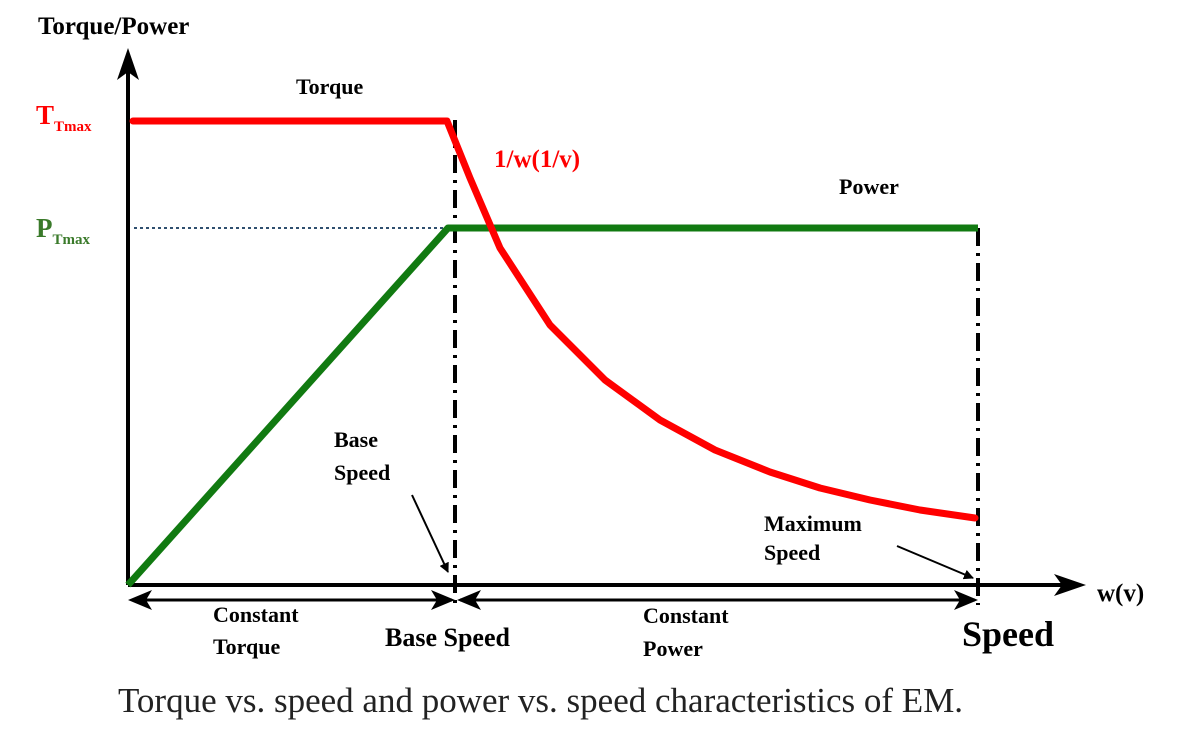 The image size is (1187, 737). I want to click on constant-torque-left-arrowhead, so click(140, 600).